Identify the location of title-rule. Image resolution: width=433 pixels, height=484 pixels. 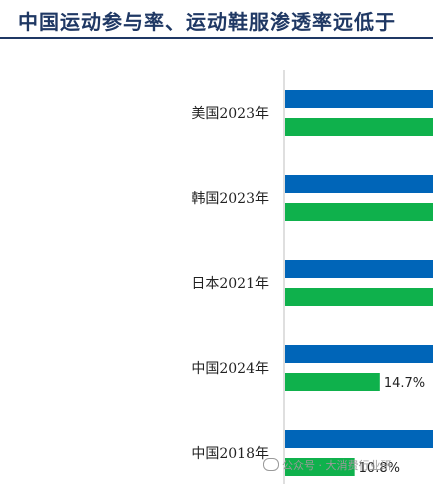
(216, 38).